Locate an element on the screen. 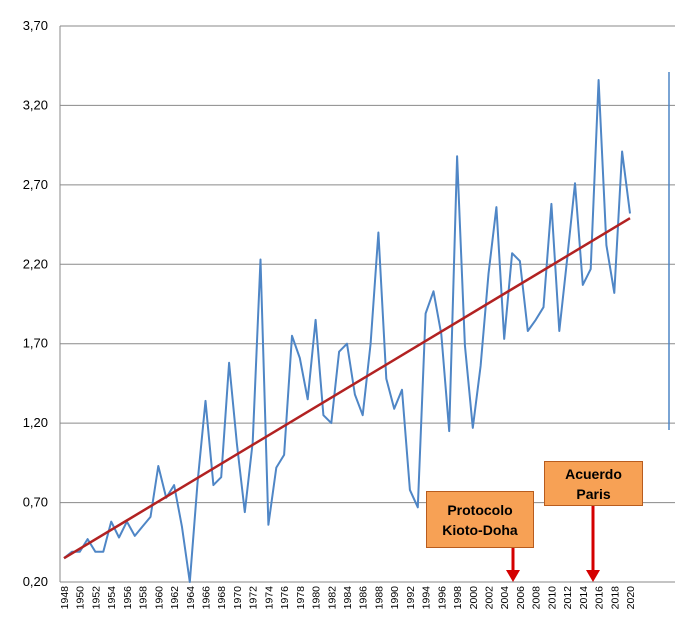 The height and width of the screenshot is (628, 693). y-tick-label: 2,70 is located at coordinates (35, 184).